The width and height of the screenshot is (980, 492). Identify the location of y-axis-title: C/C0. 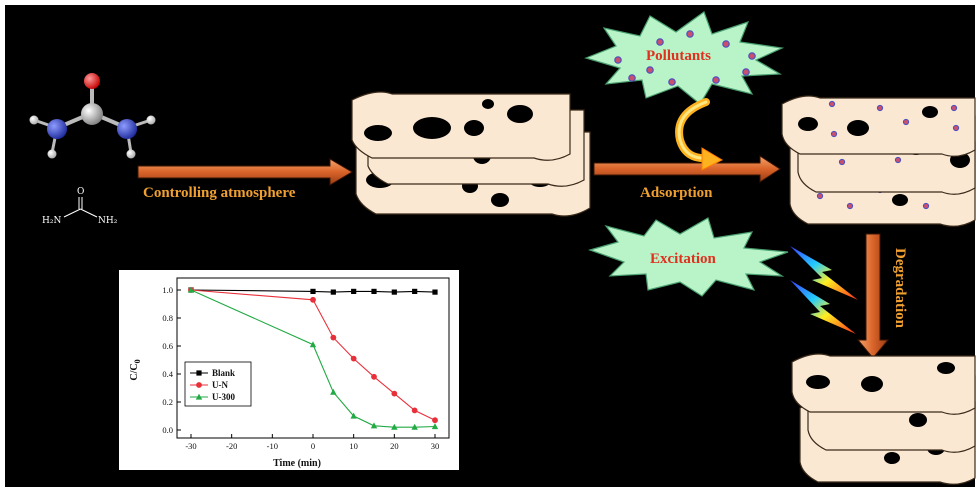
(135, 369).